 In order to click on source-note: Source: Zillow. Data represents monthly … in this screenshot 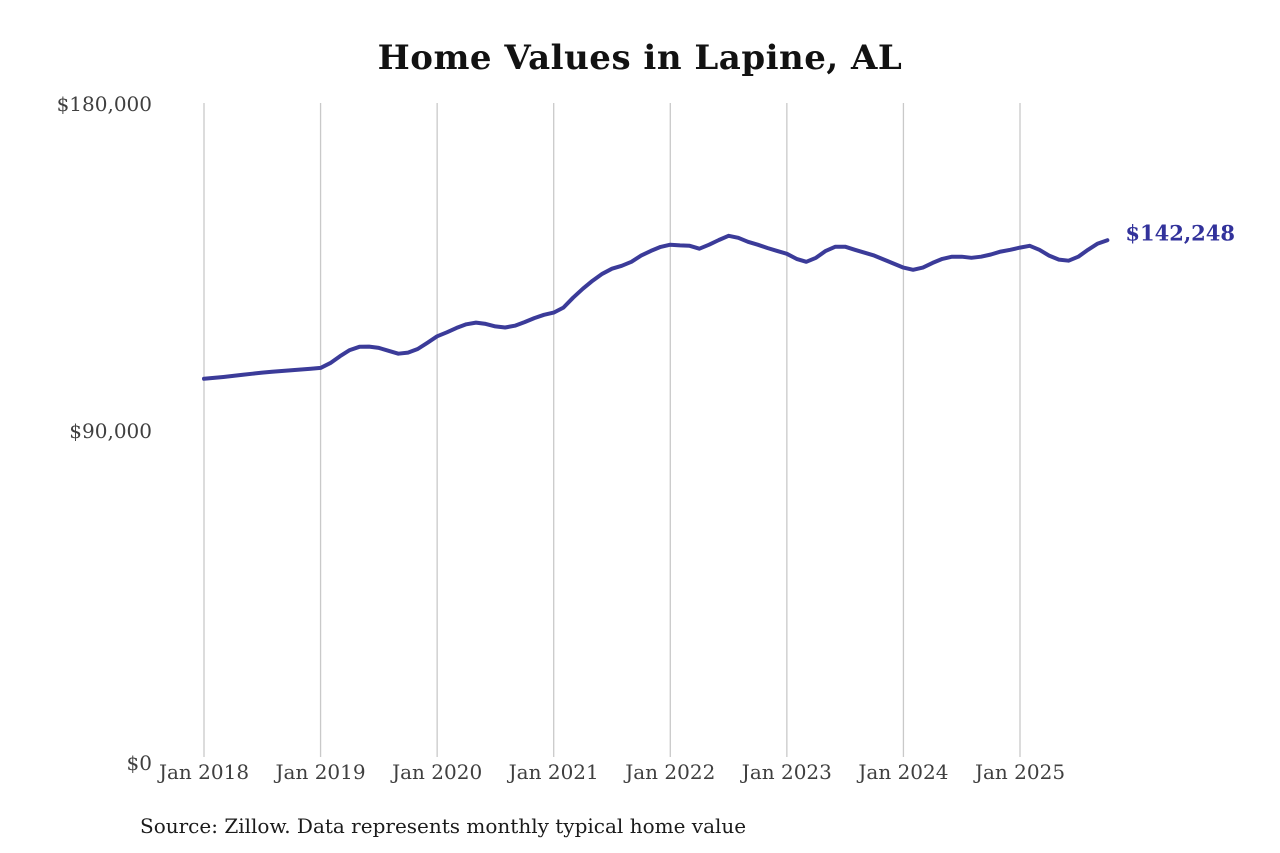, I will do `click(443, 826)`.